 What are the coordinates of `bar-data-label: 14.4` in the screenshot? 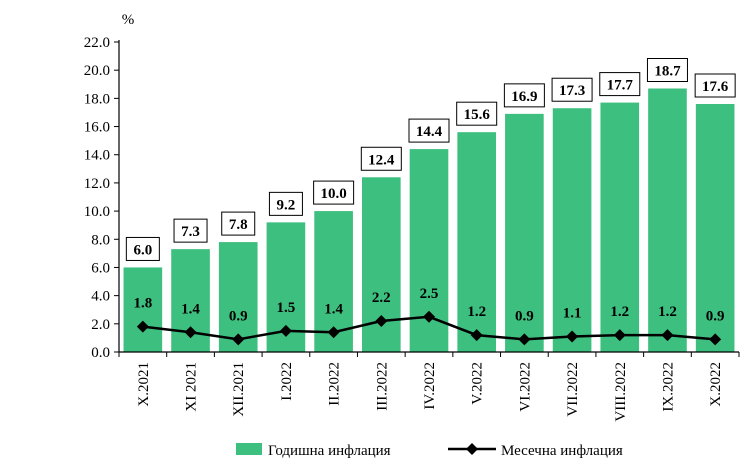 It's located at (429, 132).